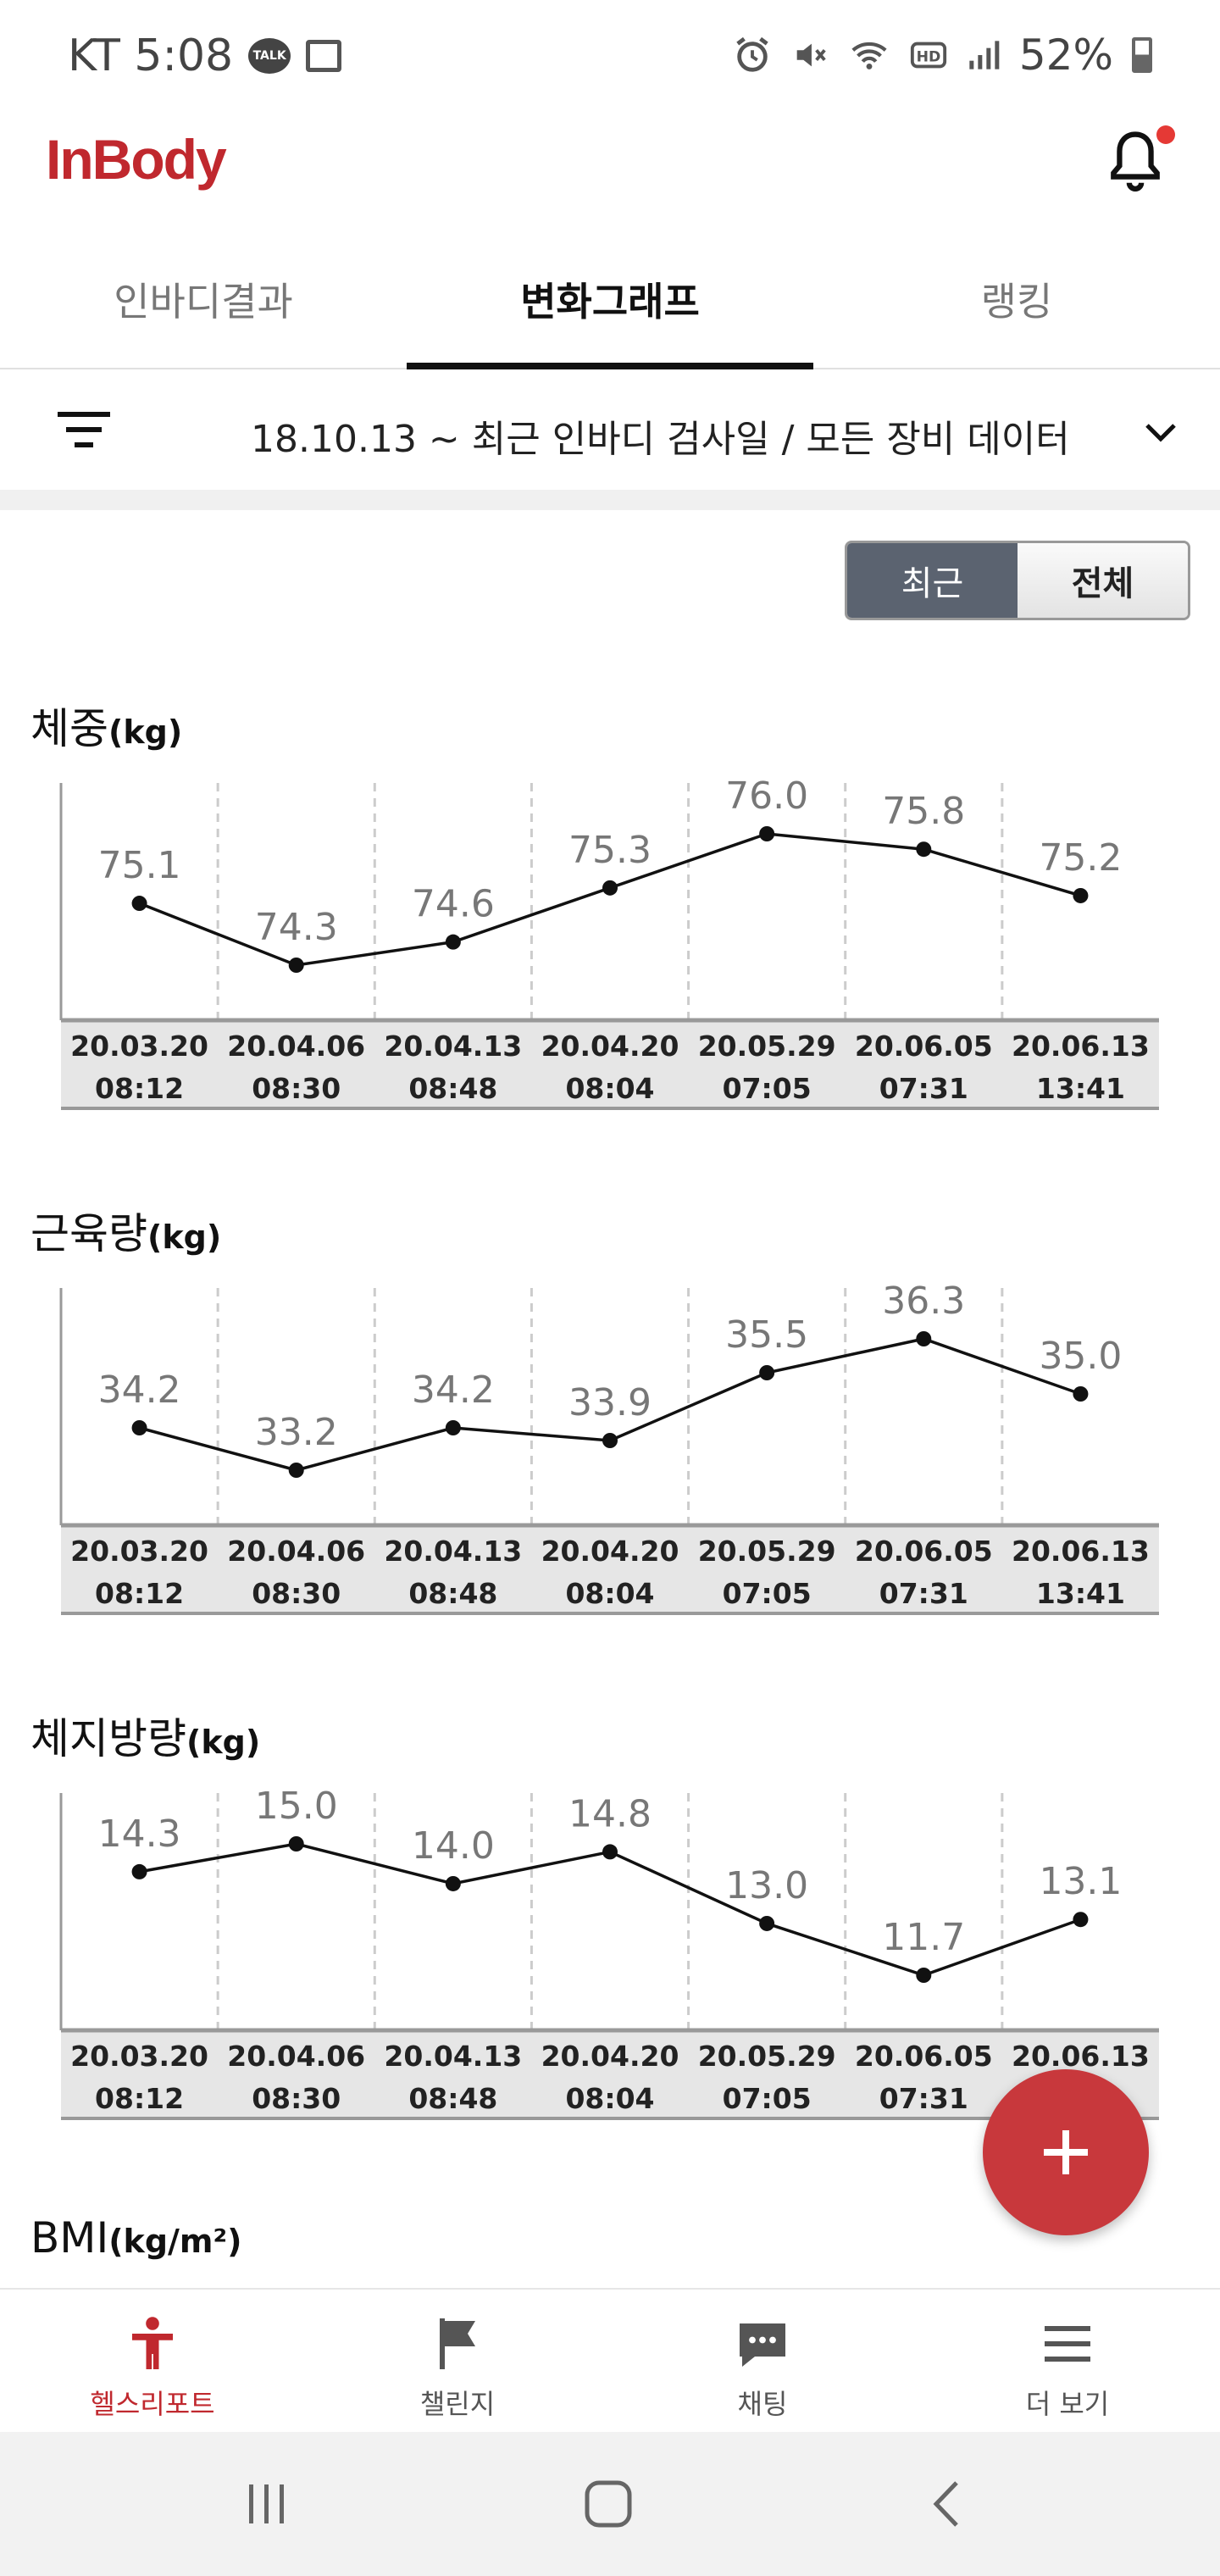  I want to click on add-button, so click(1066, 2152).